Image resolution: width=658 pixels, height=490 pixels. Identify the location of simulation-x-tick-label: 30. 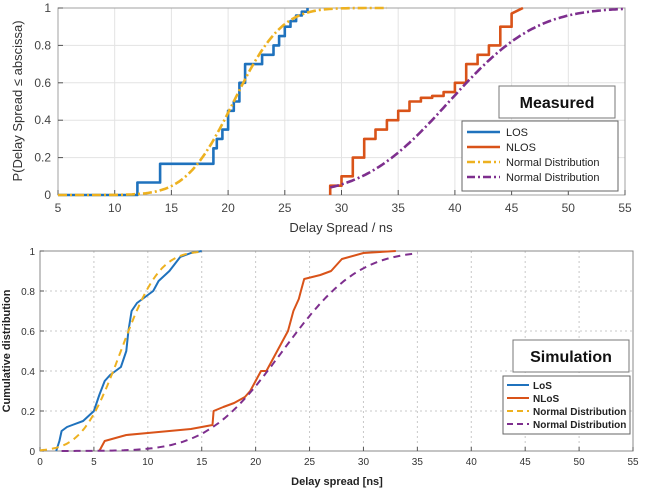
(364, 462).